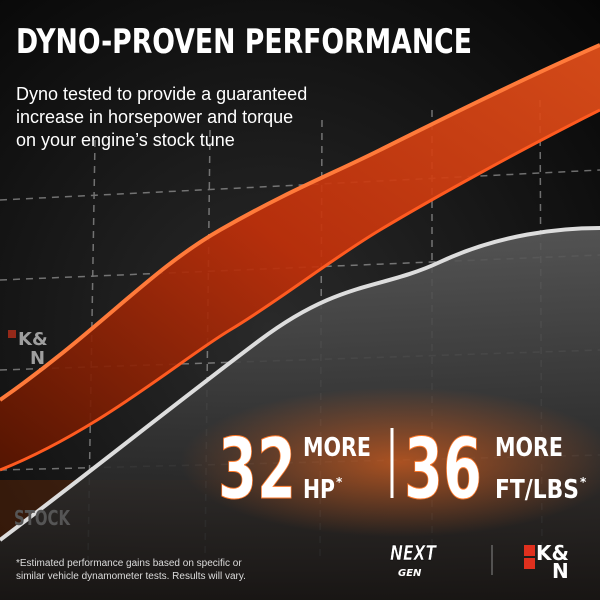 The height and width of the screenshot is (600, 600). I want to click on torque-line1: MORE, so click(529, 448).